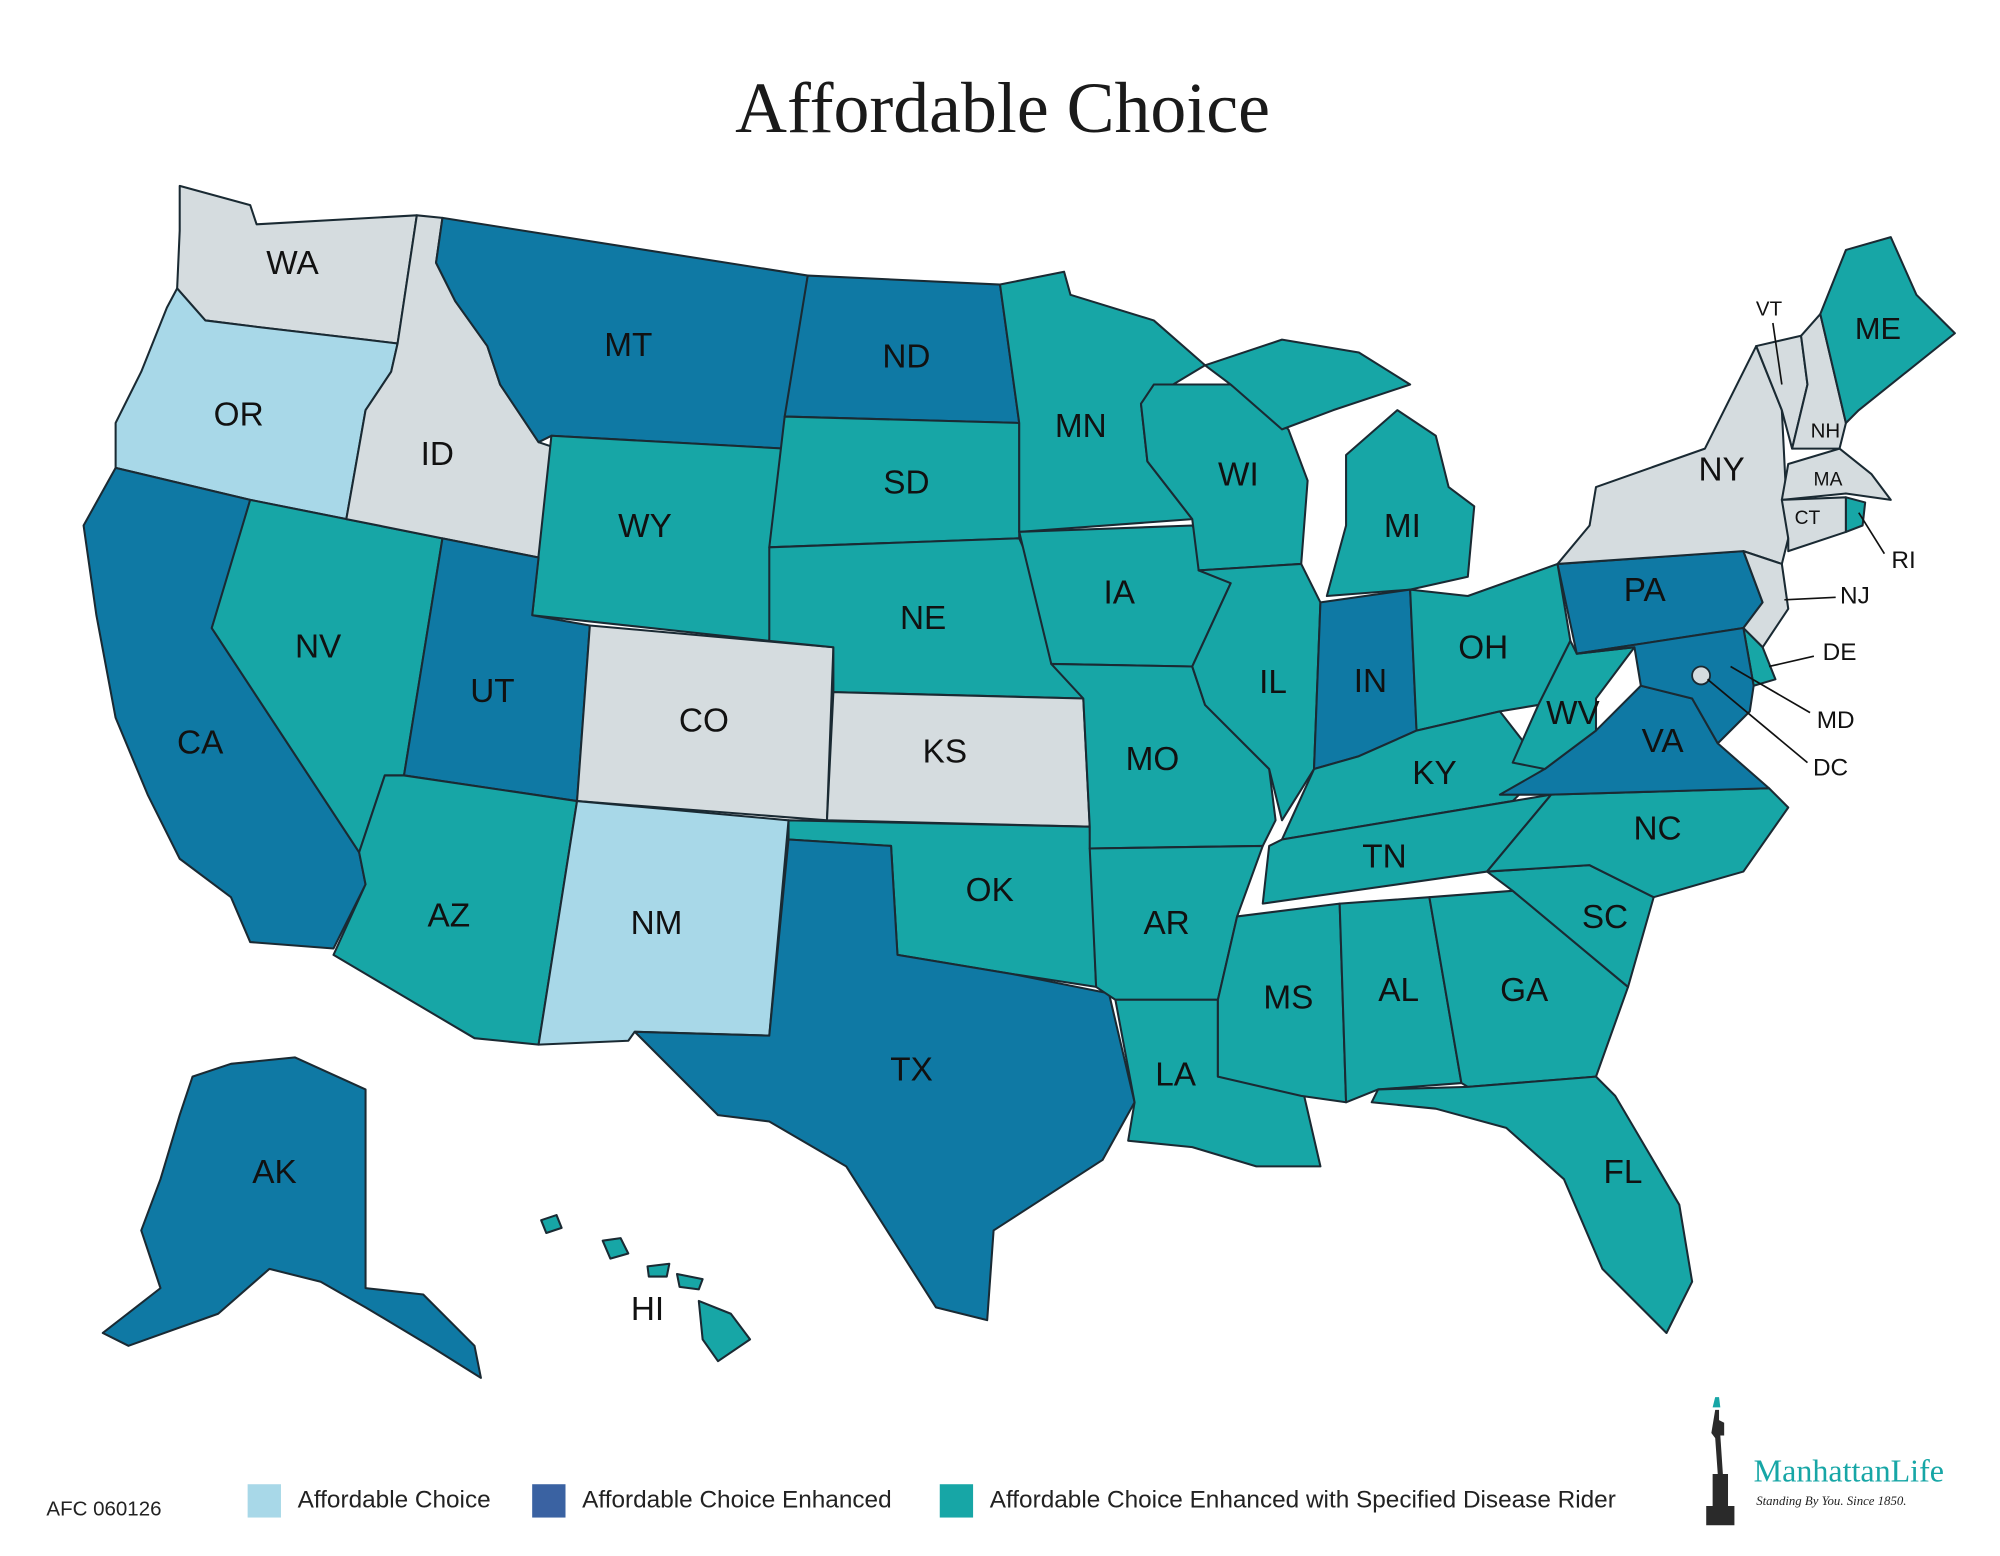 The height and width of the screenshot is (1556, 2000). I want to click on logo-tagline: Standing By You. Since 1850., so click(1831, 1501).